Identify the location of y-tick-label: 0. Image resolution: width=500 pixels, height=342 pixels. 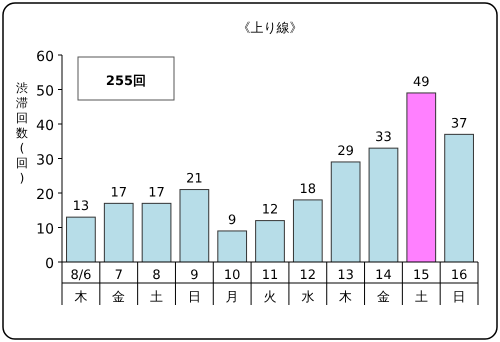
(49, 264).